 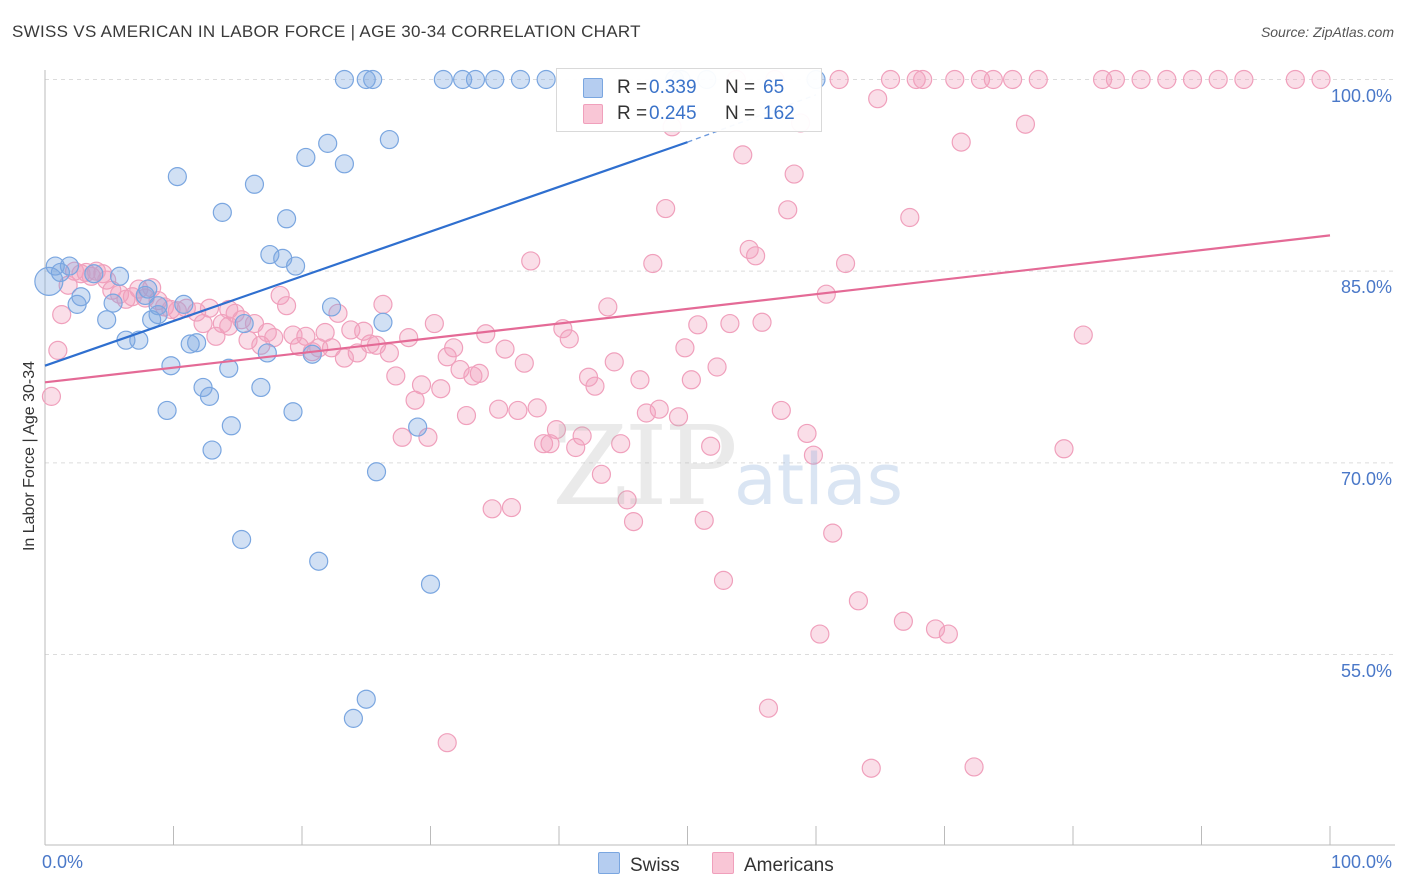 I want to click on americans-r-label: R =, so click(x=632, y=113).